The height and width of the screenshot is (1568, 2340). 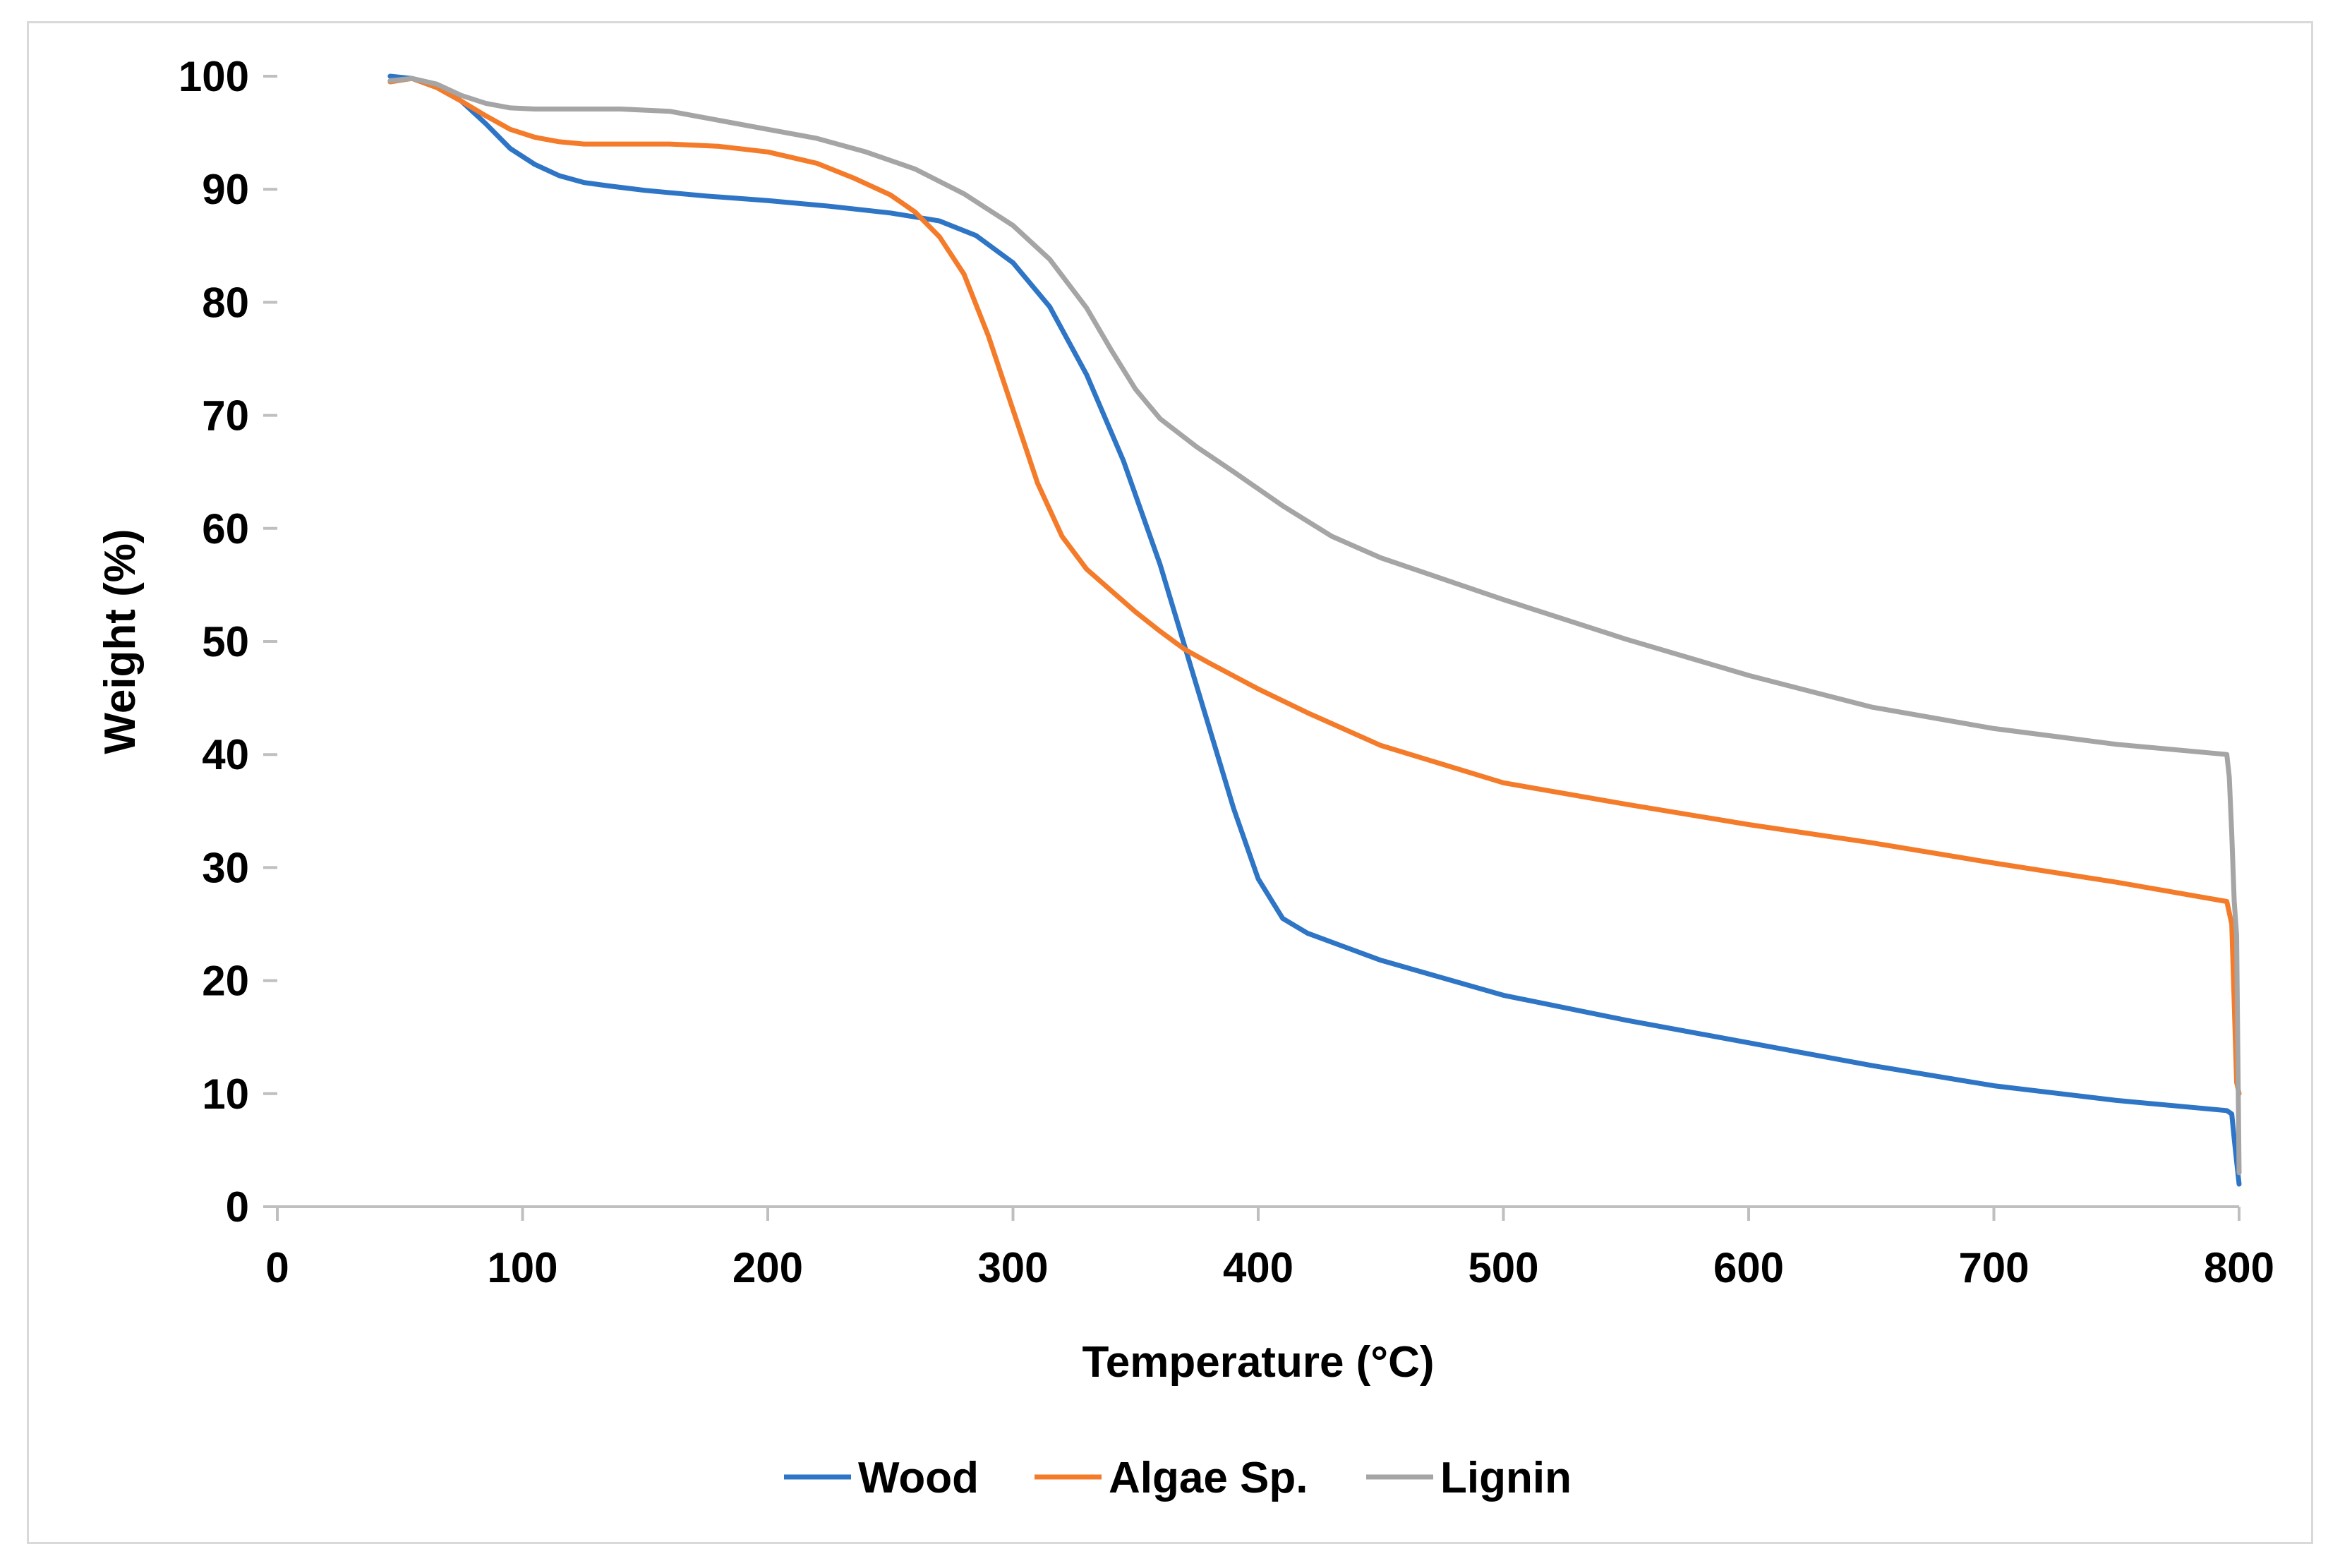 I want to click on y-tick-label: 100, so click(x=214, y=76).